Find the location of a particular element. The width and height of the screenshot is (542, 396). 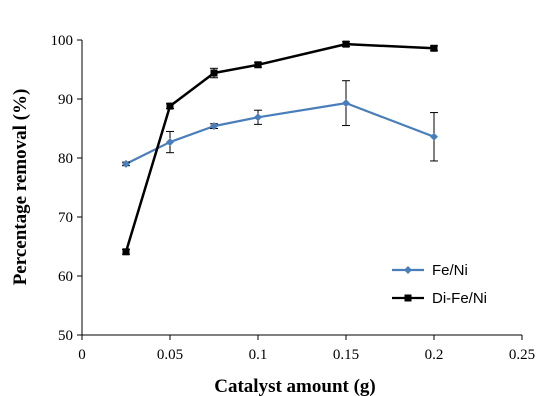

legend-label: Fe/Ni is located at coordinates (450, 270).